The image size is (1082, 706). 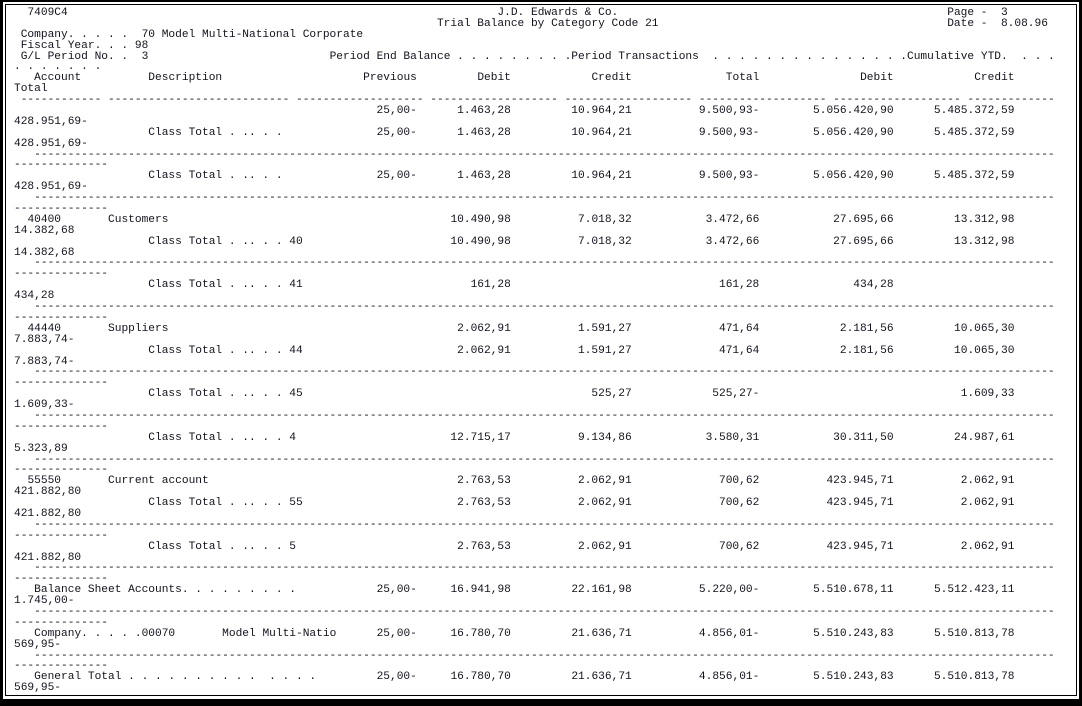 What do you see at coordinates (853, 111) in the screenshot?
I see `ytd-debit-cell: 5.056.420,90` at bounding box center [853, 111].